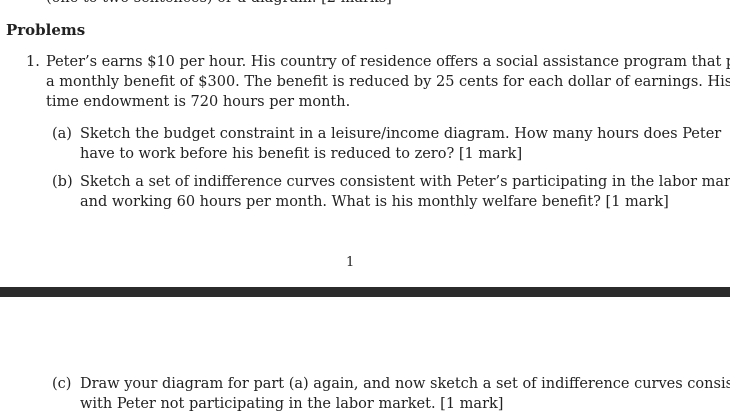 This screenshot has width=730, height=414. What do you see at coordinates (198, 102) in the screenshot?
I see `problem-text-line: time endowment is 720 hours per month.` at bounding box center [198, 102].